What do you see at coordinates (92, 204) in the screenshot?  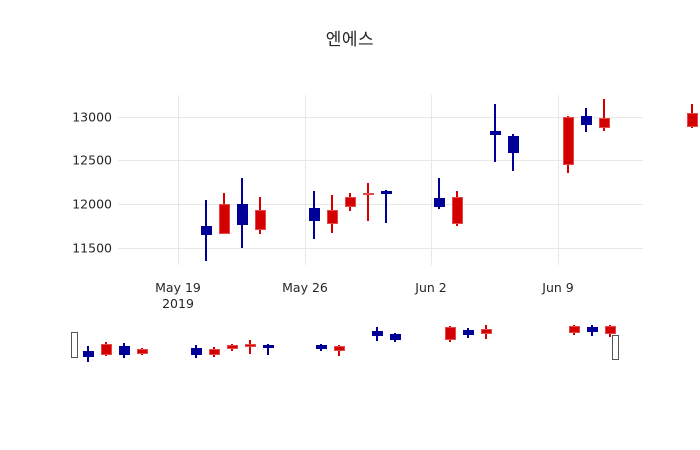 I see `y-axis-tick-label: 12000` at bounding box center [92, 204].